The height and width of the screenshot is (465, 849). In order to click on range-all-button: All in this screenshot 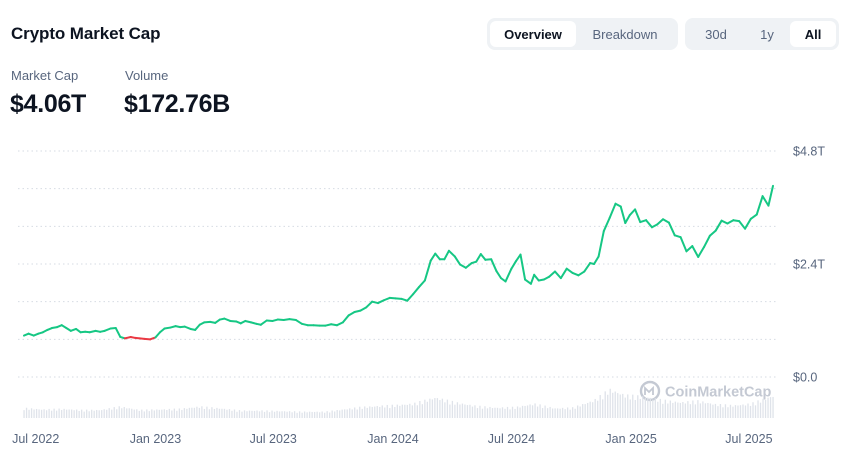, I will do `click(813, 34)`.